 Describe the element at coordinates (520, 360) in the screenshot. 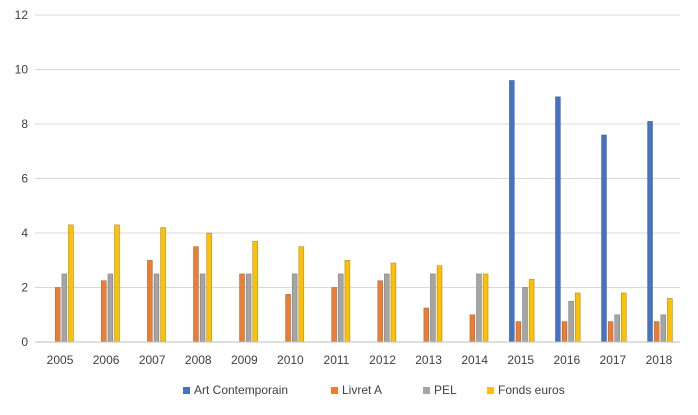

I see `x-tick-label: 2015` at that location.